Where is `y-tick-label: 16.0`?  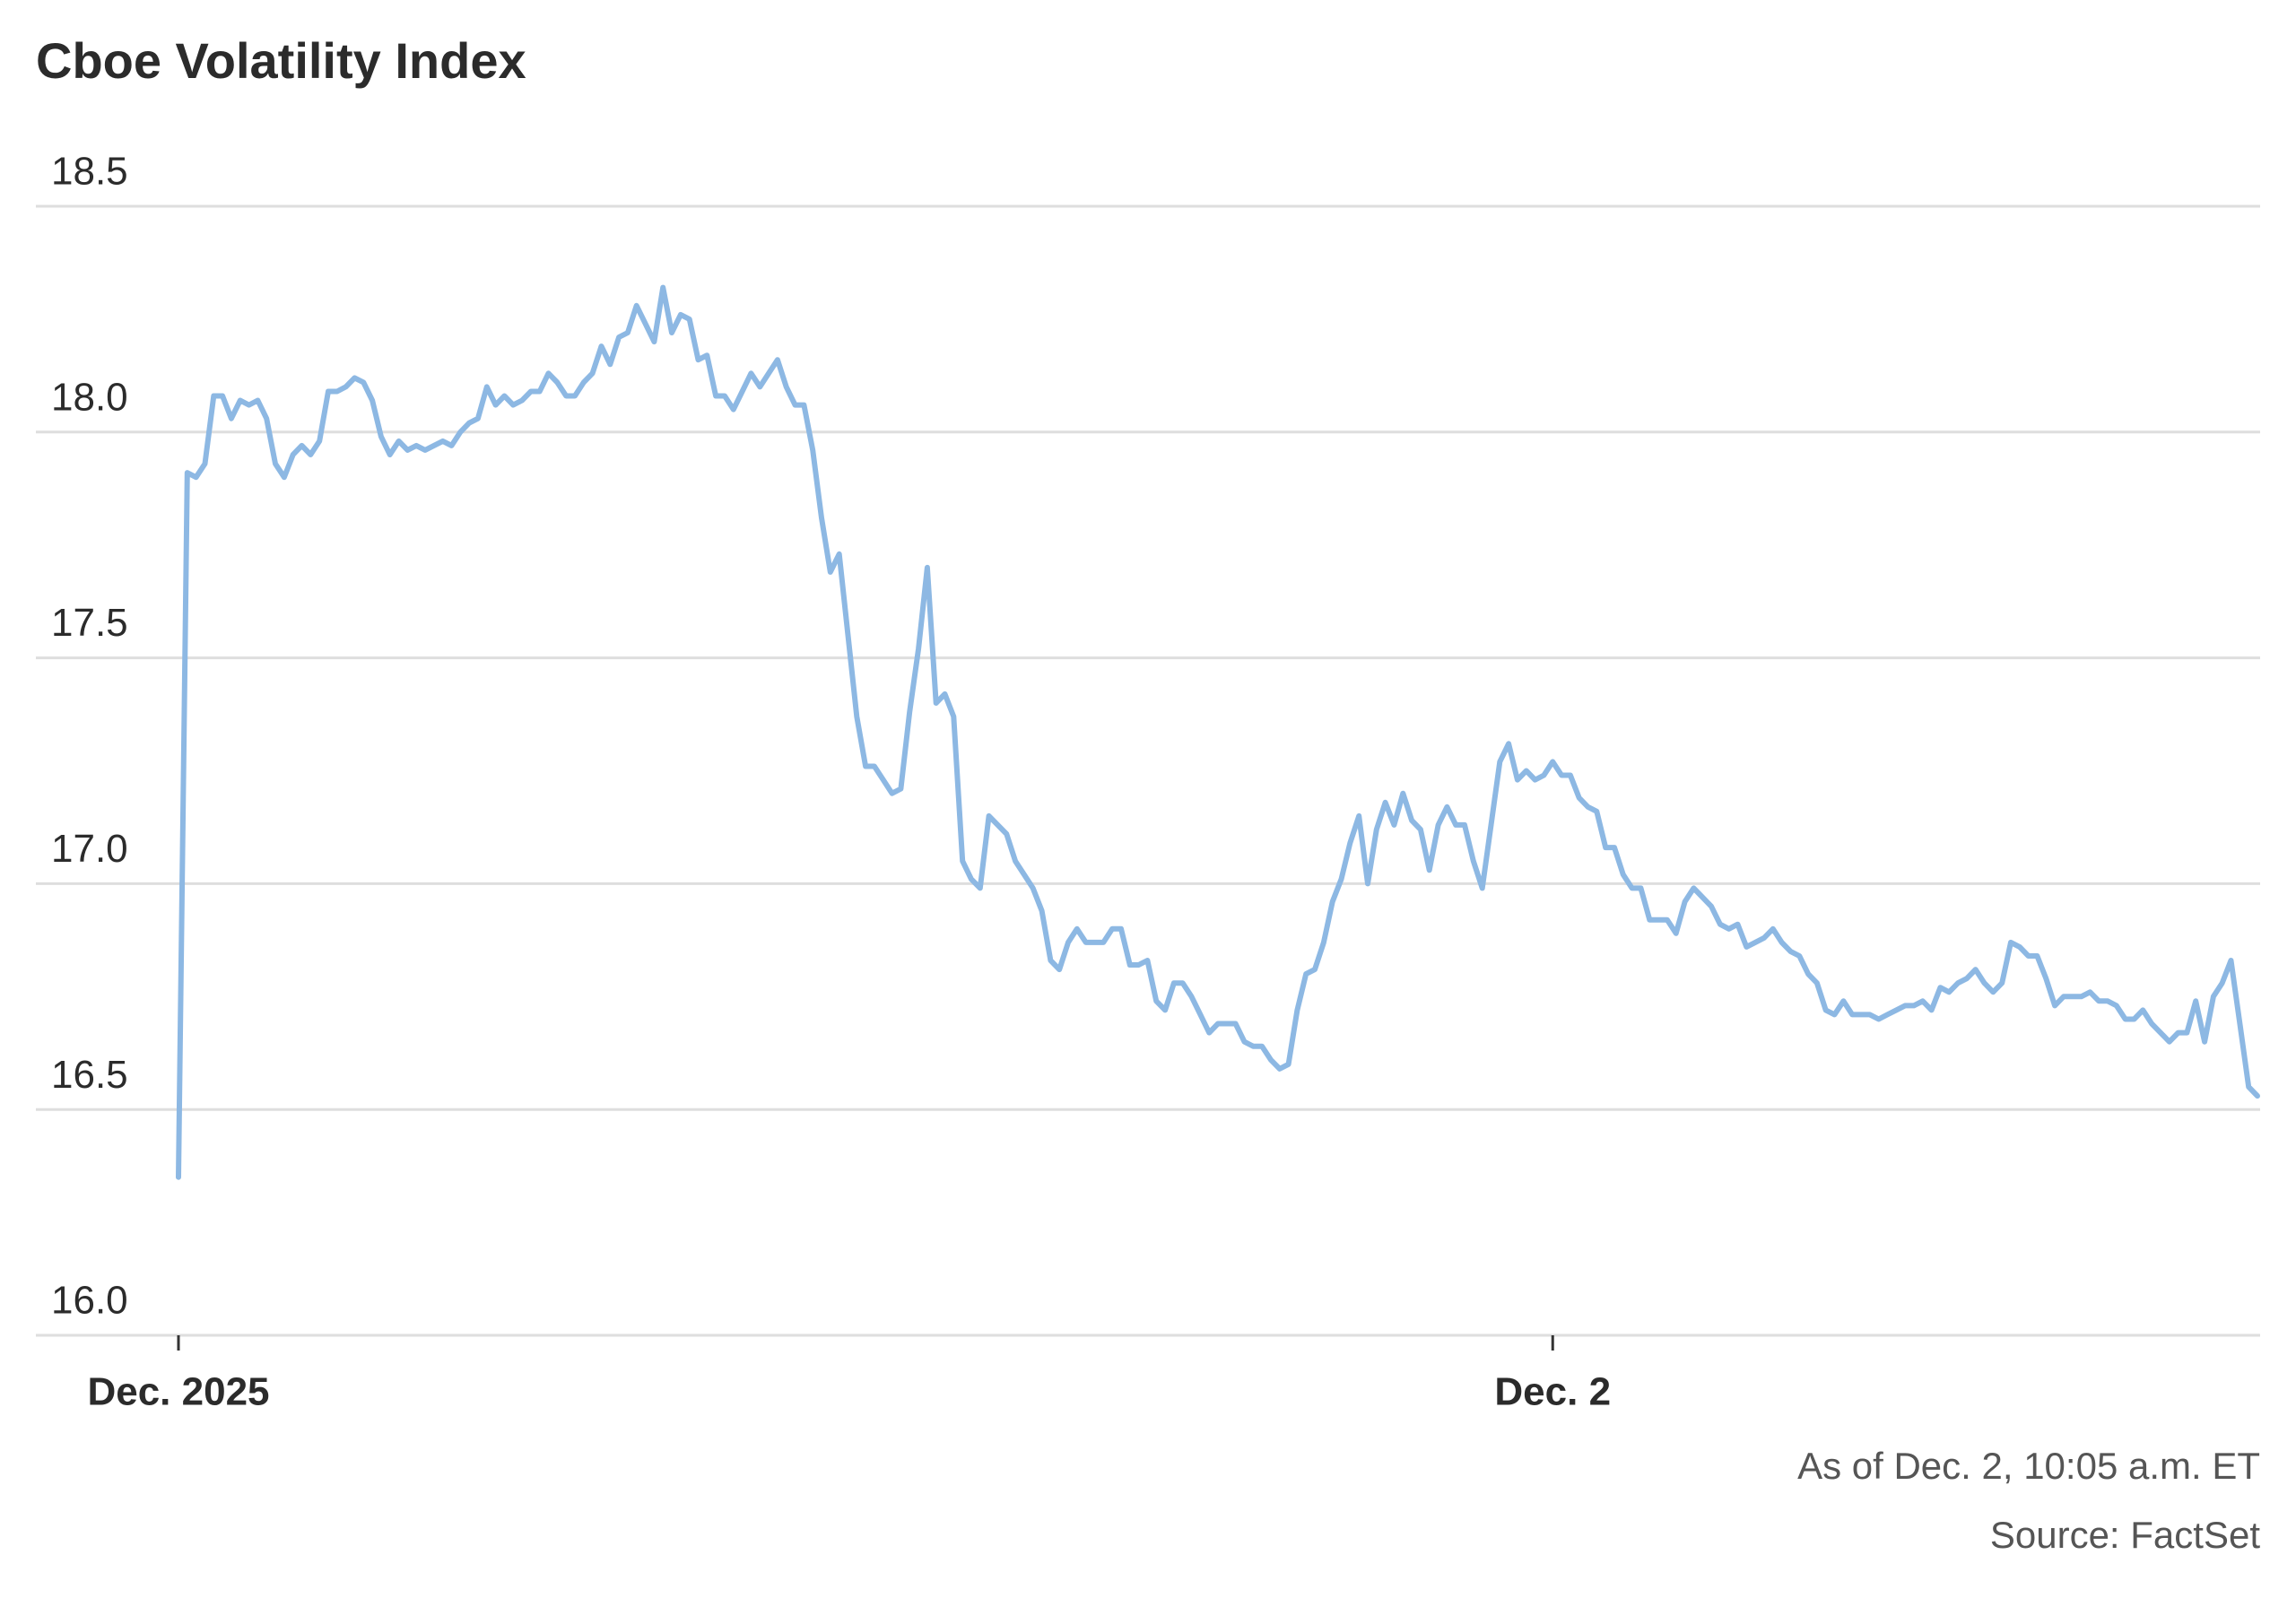
y-tick-label: 16.0 is located at coordinates (89, 1301).